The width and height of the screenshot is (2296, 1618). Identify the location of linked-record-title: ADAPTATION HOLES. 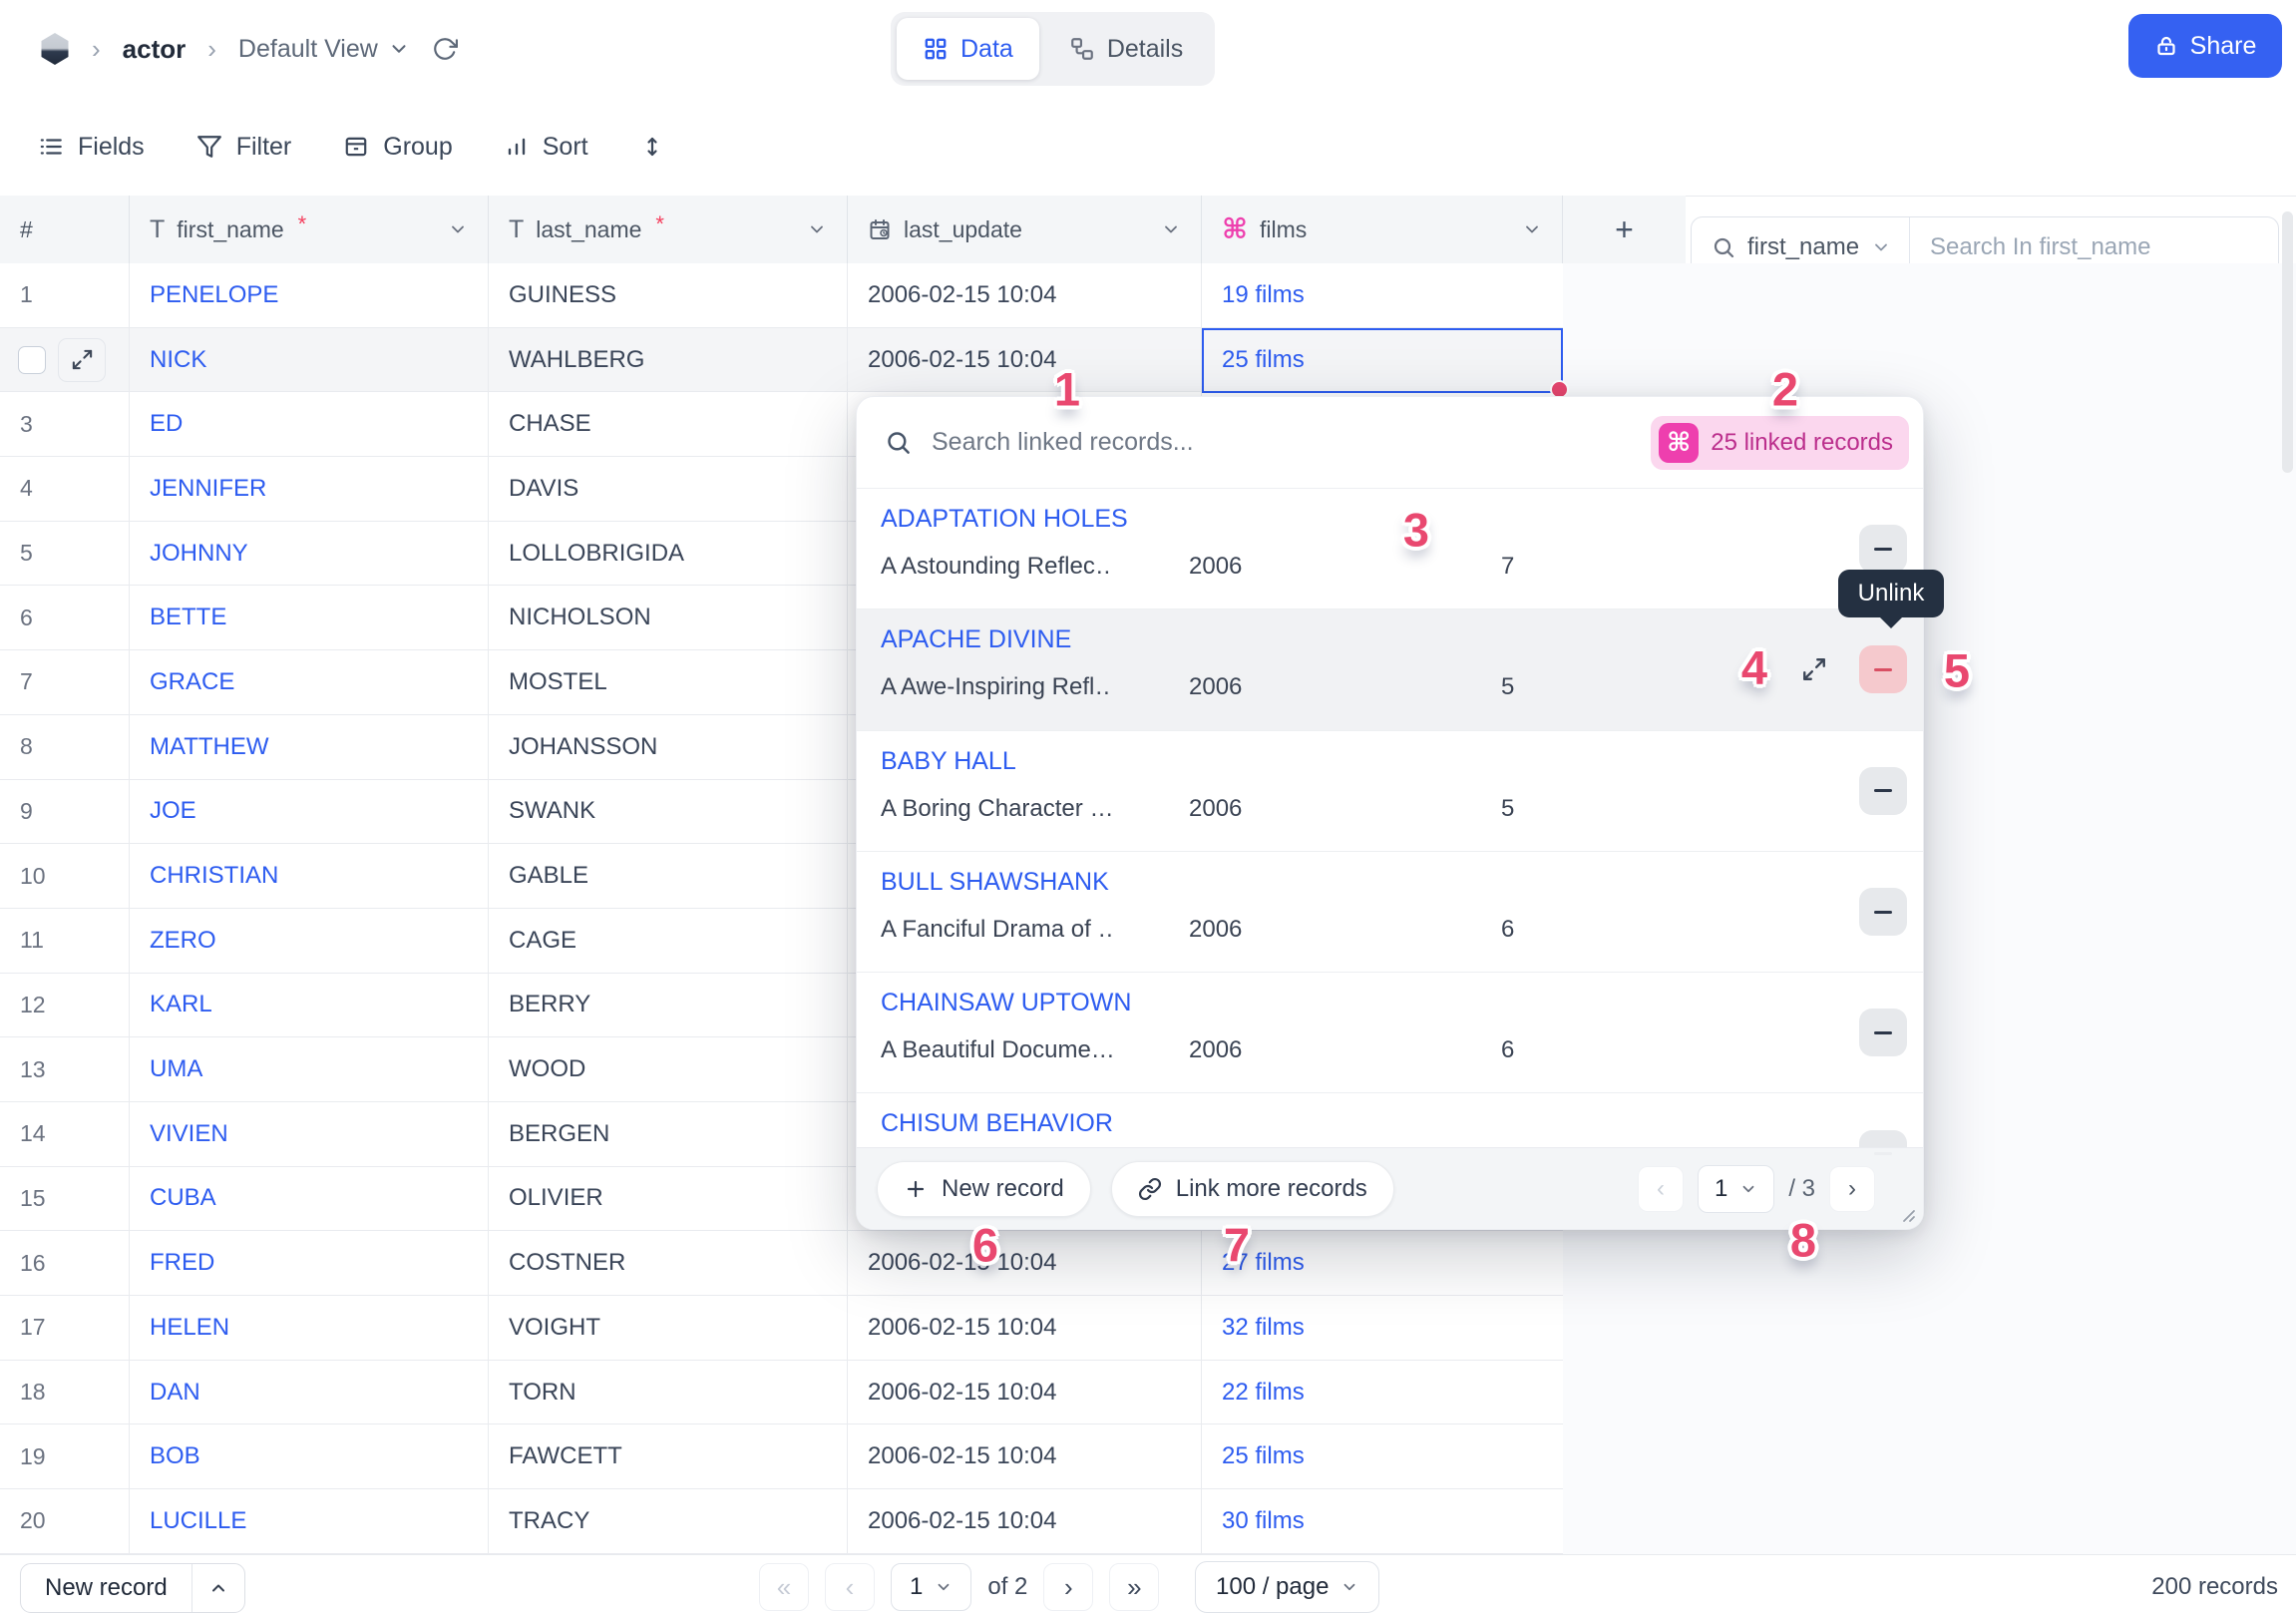
(1004, 519).